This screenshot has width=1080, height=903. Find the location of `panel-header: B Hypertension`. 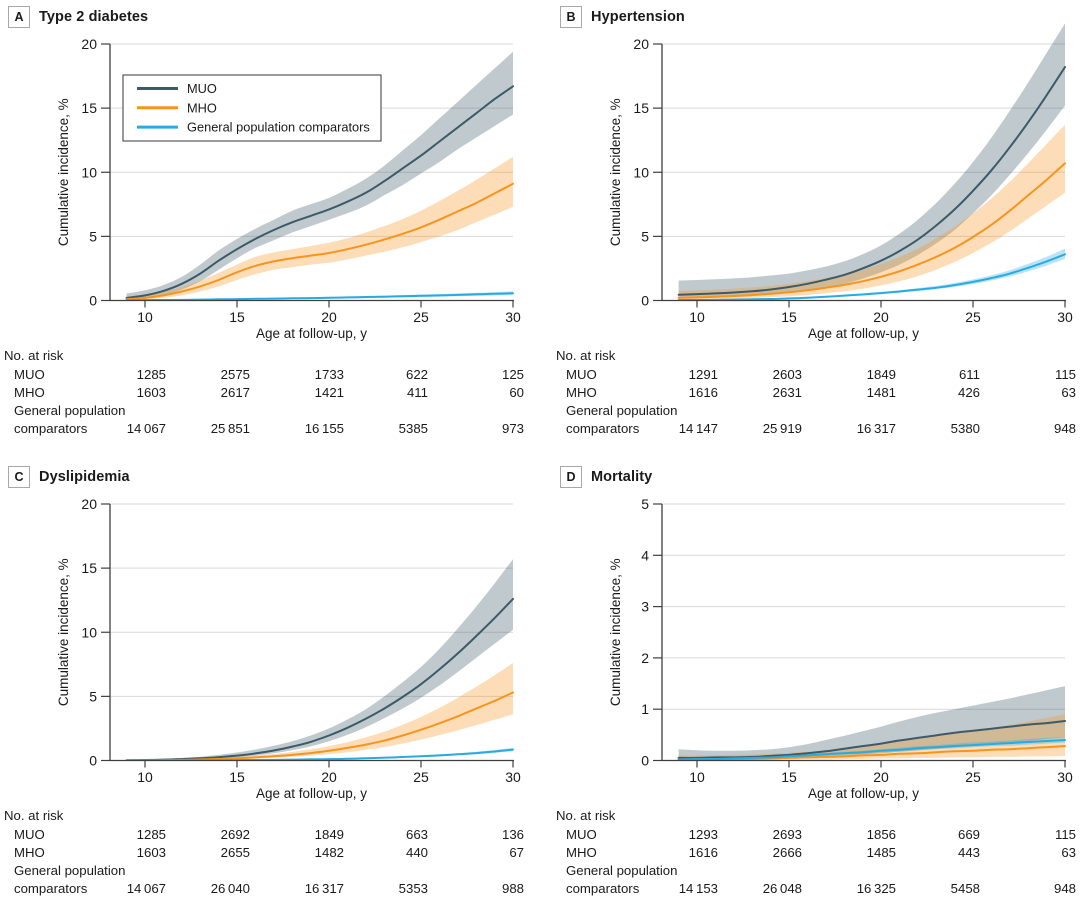

panel-header: B Hypertension is located at coordinates (622, 17).